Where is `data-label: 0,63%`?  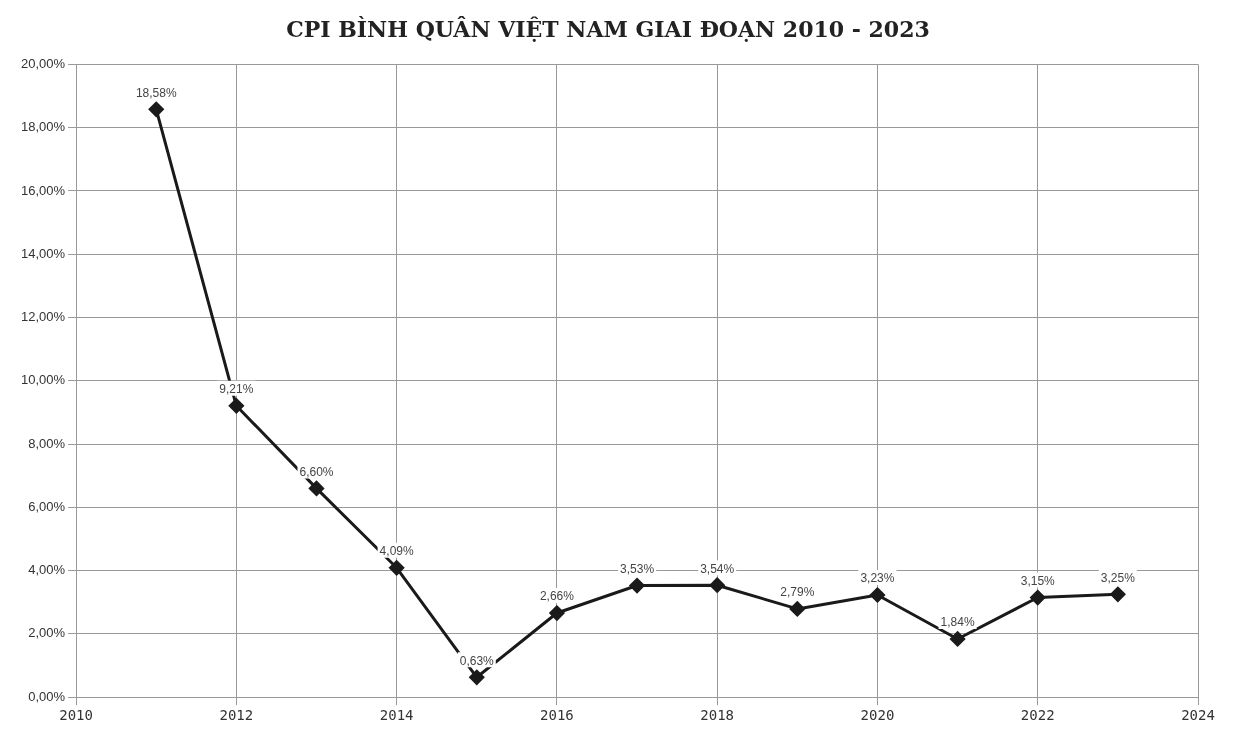 data-label: 0,63% is located at coordinates (477, 660).